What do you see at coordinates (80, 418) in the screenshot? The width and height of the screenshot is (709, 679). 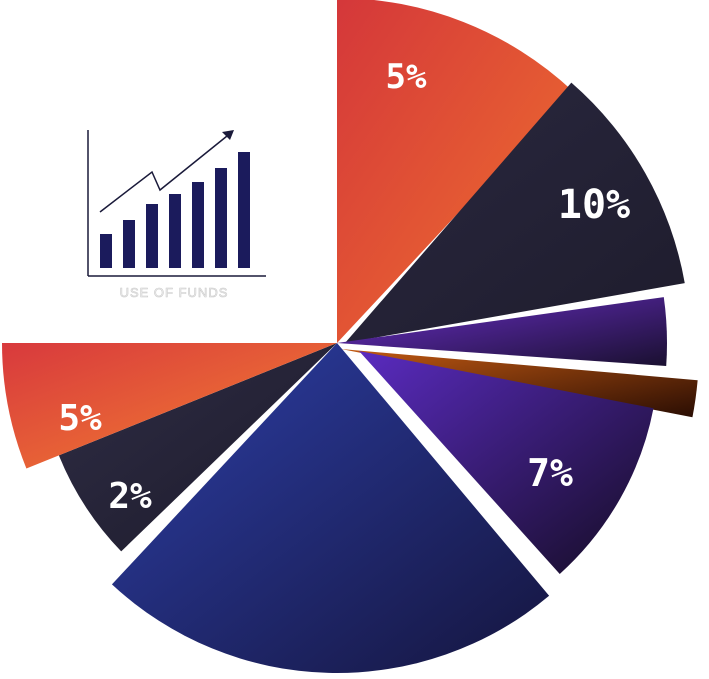 I see `slice-label-left: 5%` at bounding box center [80, 418].